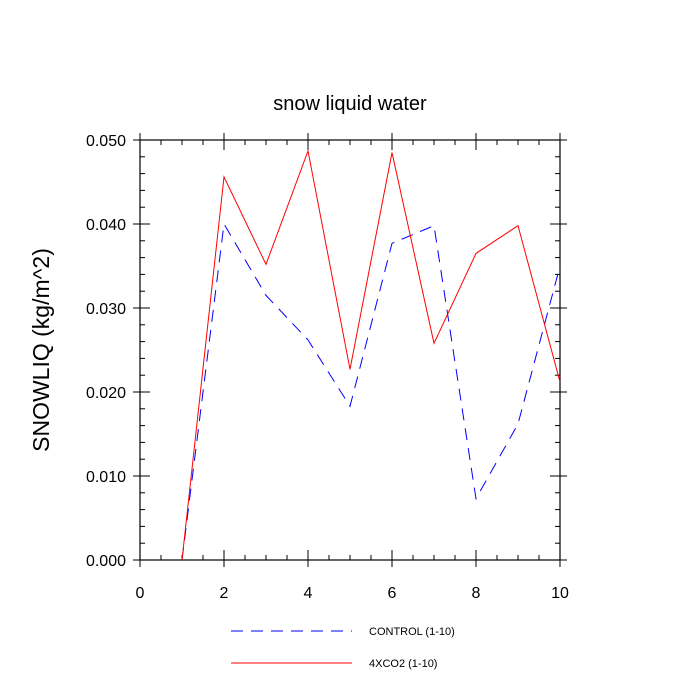 The width and height of the screenshot is (700, 700). Describe the element at coordinates (106, 141) in the screenshot. I see `y-tick-label: 0.050` at that location.